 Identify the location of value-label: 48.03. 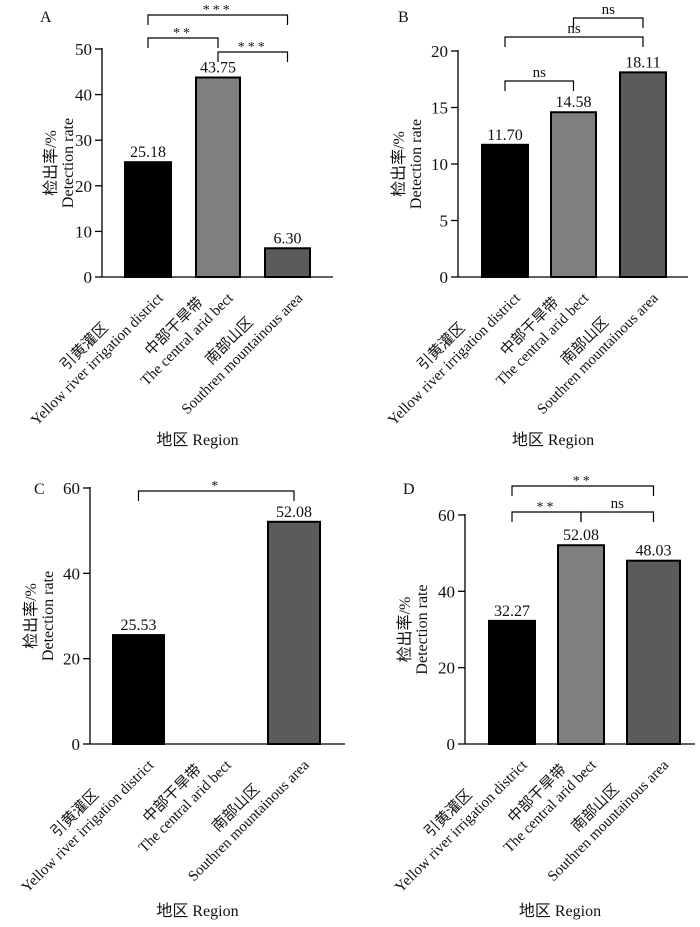
(654, 551).